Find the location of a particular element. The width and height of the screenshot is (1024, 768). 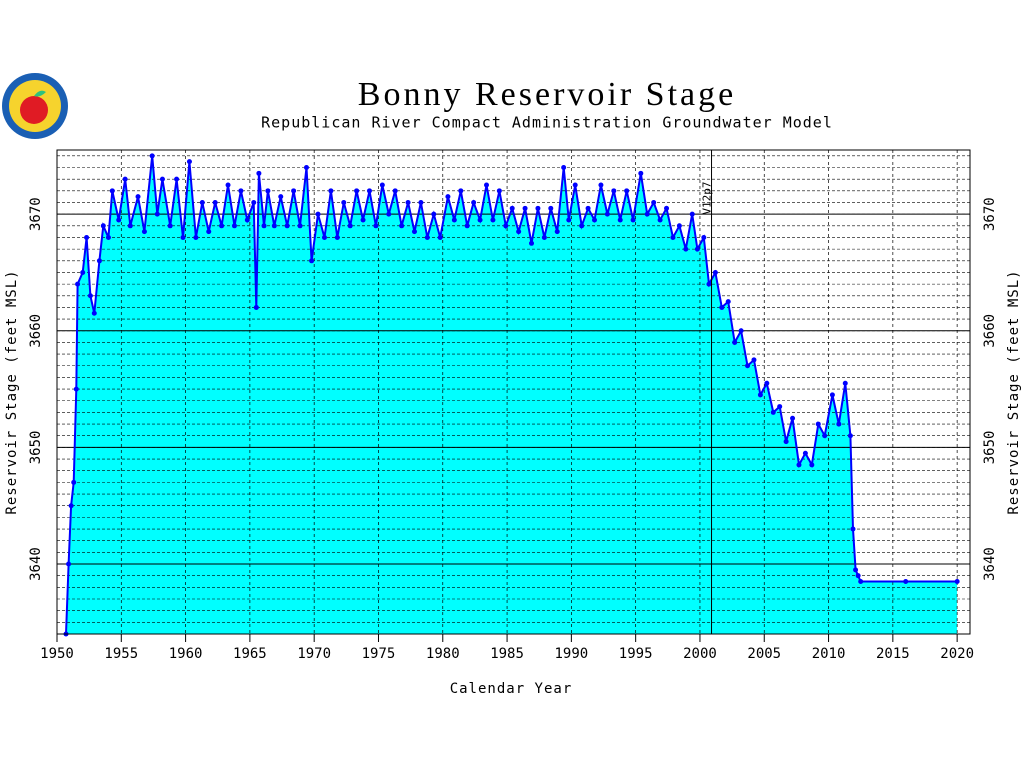

x-tick-label: 1985 is located at coordinates (507, 654).